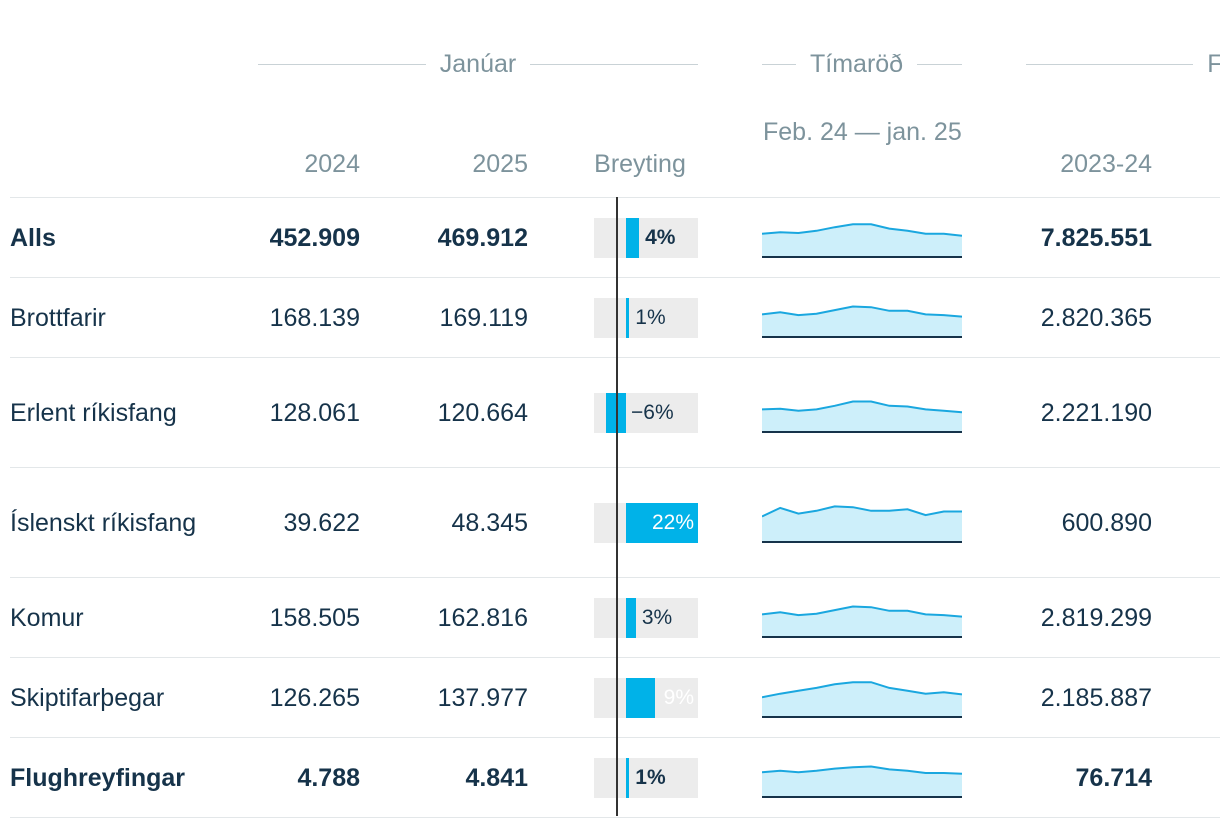 This screenshot has height=828, width=1220. What do you see at coordinates (1106, 522) in the screenshot?
I see `value-period: 600.890` at bounding box center [1106, 522].